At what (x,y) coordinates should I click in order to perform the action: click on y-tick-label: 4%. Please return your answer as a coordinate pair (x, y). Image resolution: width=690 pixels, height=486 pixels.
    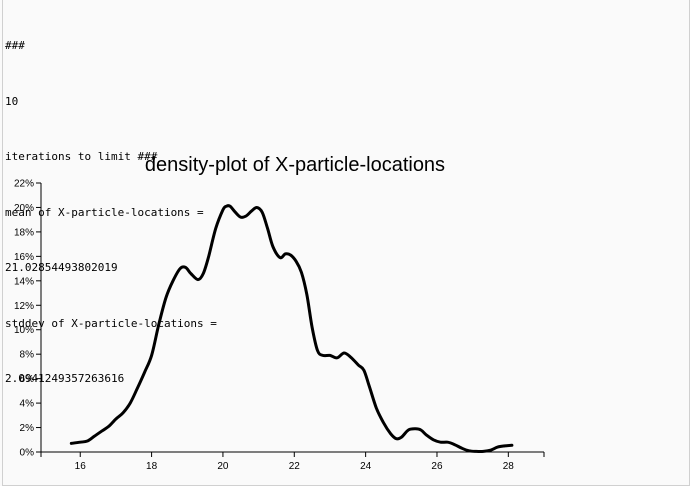
    Looking at the image, I should click on (27, 404).